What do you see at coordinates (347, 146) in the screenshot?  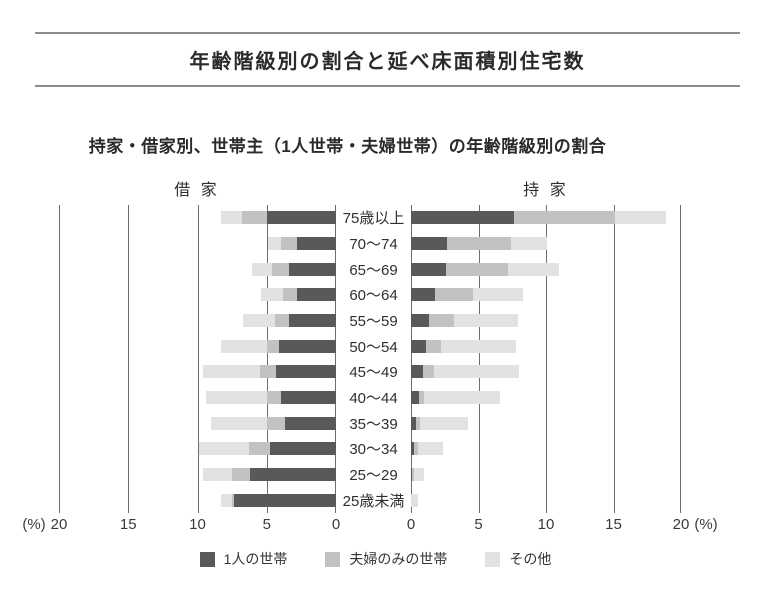 I see `chart-title: 持家・借家別、世帯主（1人世帯・夫婦世帯）の年齢階級別の割合` at bounding box center [347, 146].